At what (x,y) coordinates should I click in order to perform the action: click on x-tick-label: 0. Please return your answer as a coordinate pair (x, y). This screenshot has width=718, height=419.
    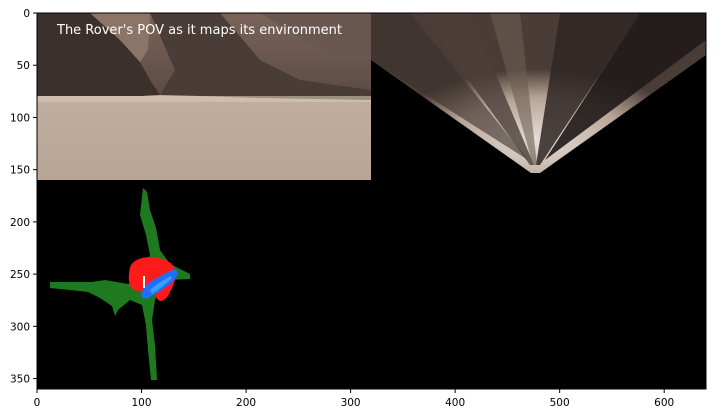
    Looking at the image, I should click on (37, 403).